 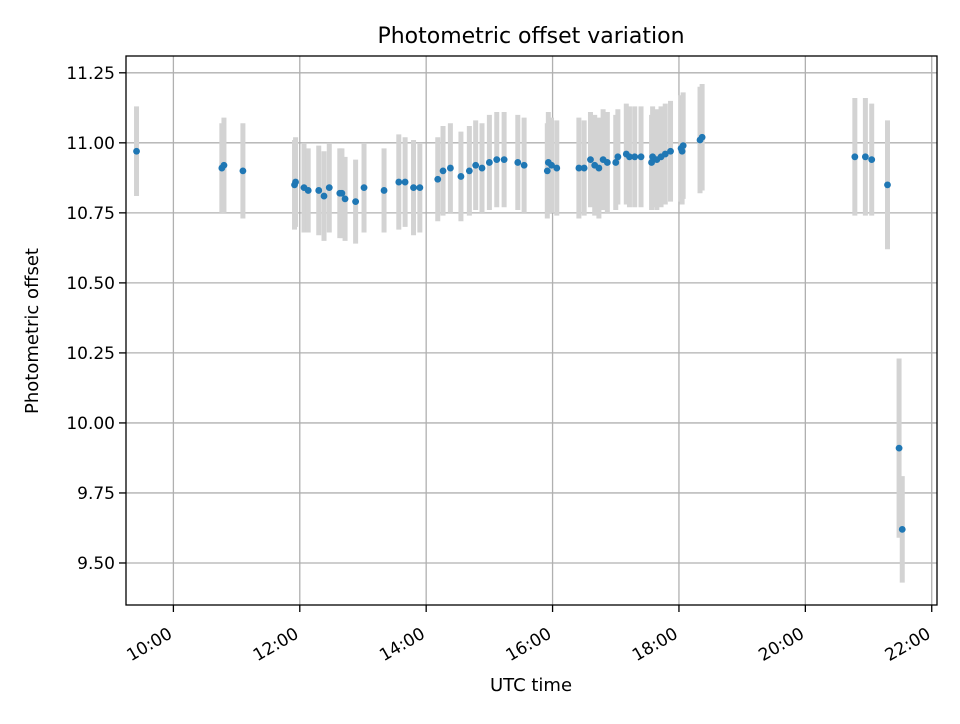 I want to click on x-tick-label: 10:00, so click(x=149, y=645).